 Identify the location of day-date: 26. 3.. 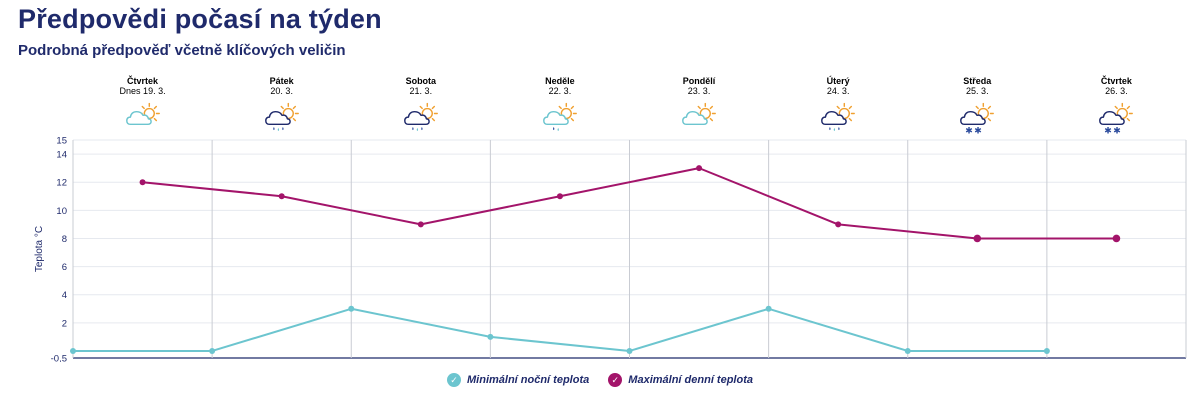
(1116, 91).